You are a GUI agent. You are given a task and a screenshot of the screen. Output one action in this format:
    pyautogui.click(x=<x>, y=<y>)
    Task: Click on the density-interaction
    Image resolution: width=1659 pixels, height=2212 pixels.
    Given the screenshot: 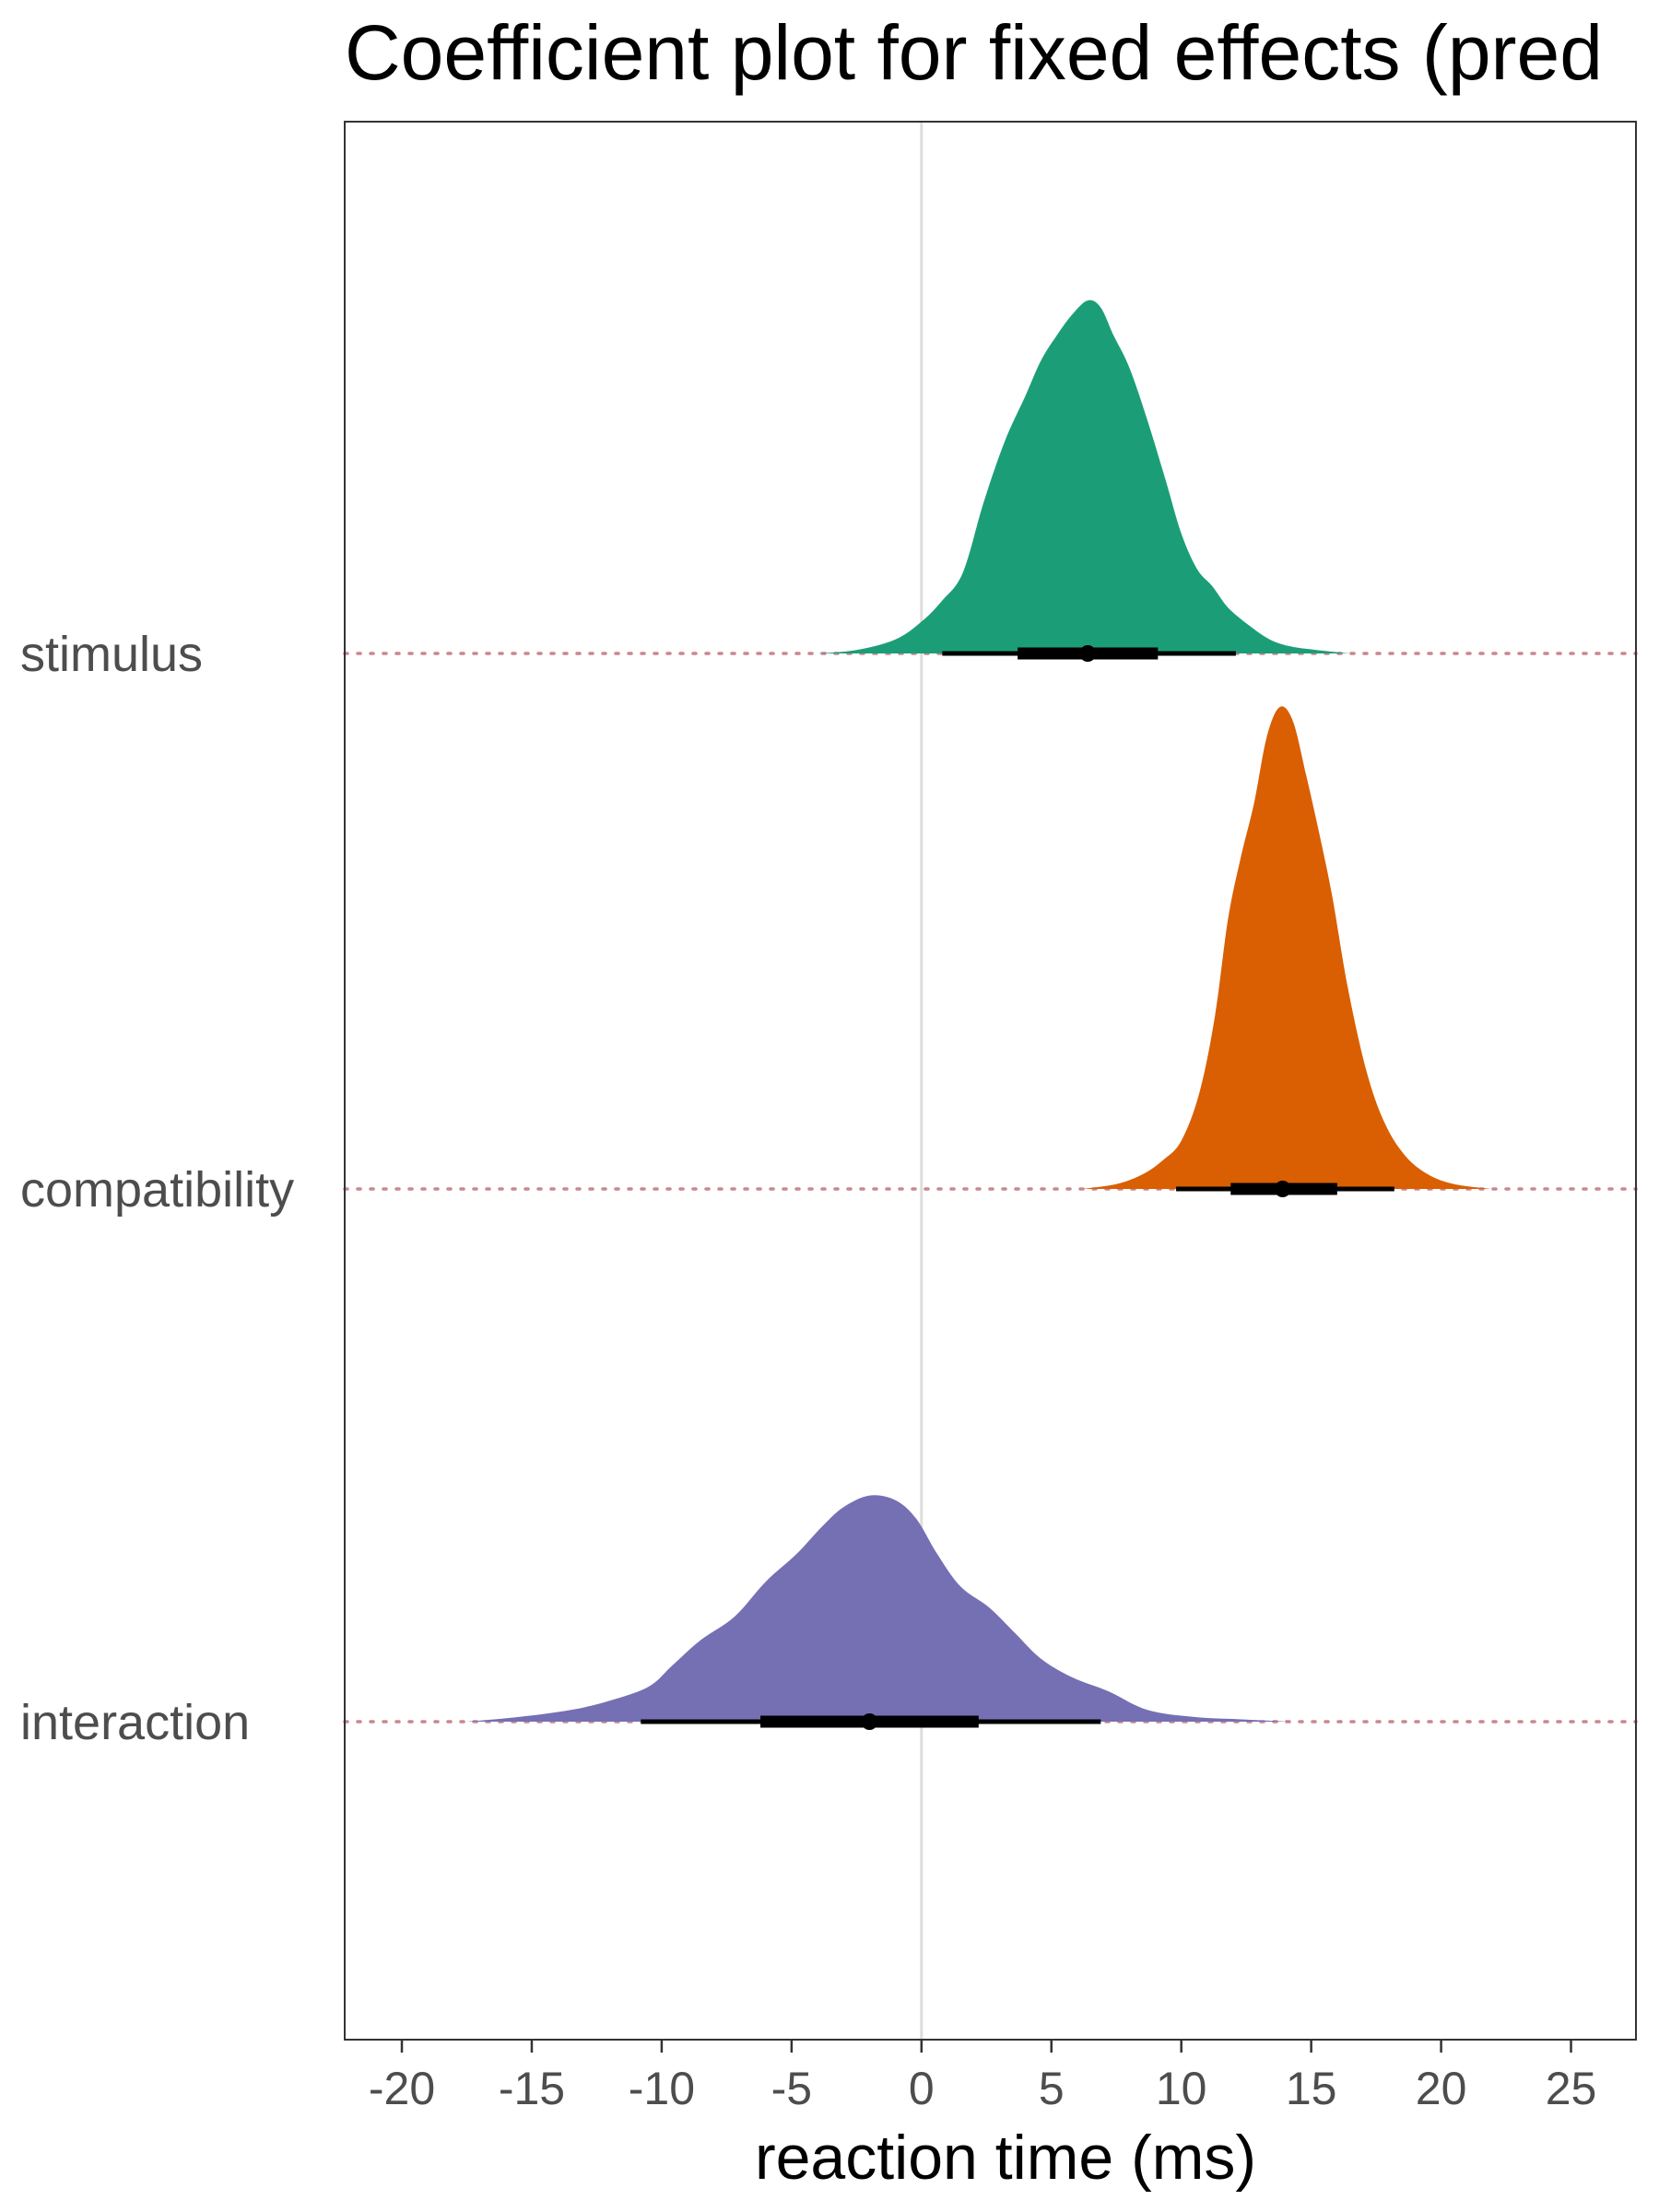 What is the action you would take?
    pyautogui.click(x=878, y=1608)
    